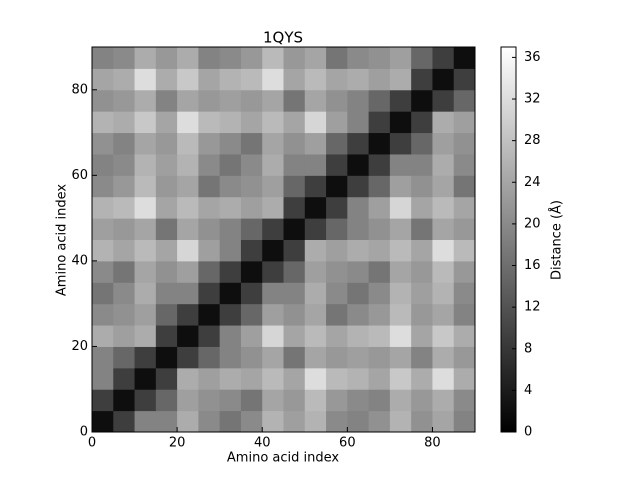 This screenshot has height=480, width=640. Describe the element at coordinates (347, 443) in the screenshot. I see `x-tick-label: 60` at that location.